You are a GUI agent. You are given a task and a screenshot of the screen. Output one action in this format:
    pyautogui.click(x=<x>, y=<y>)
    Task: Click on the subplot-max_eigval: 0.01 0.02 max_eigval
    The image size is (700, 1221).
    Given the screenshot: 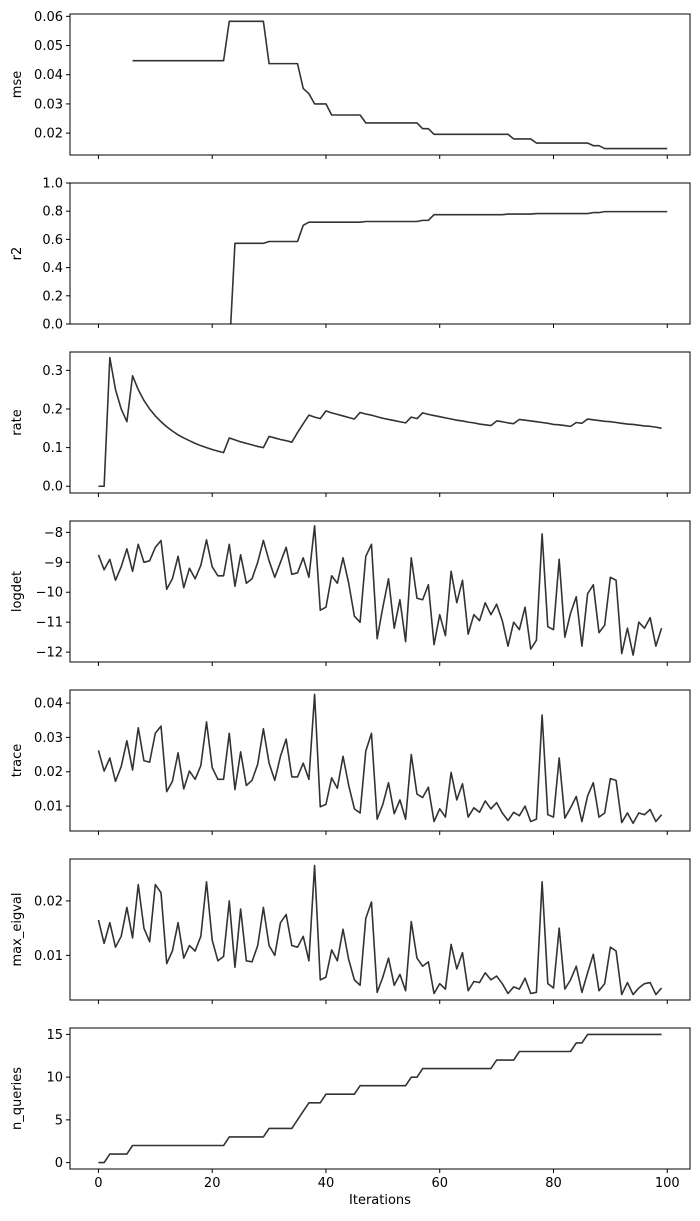 What is the action you would take?
    pyautogui.click(x=350, y=931)
    